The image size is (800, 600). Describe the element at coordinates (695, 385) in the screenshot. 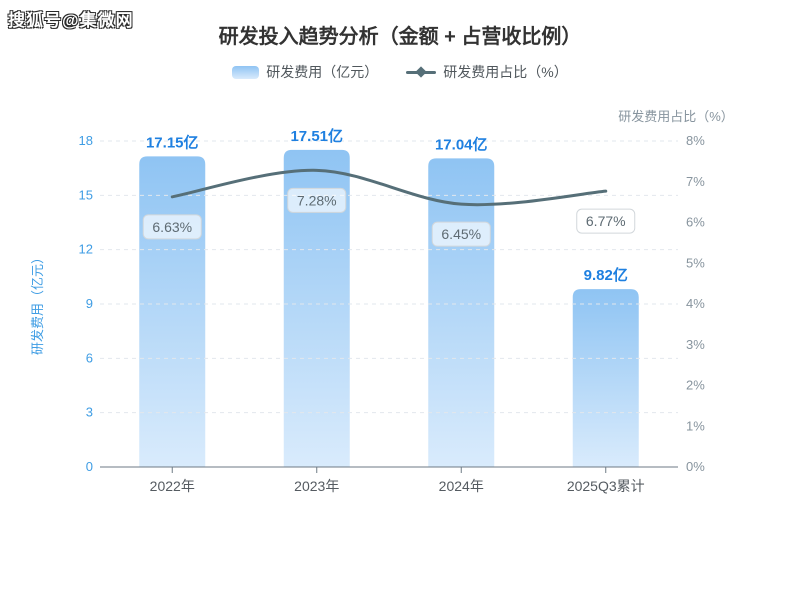

I see `y-right-tick-label: 2%` at that location.